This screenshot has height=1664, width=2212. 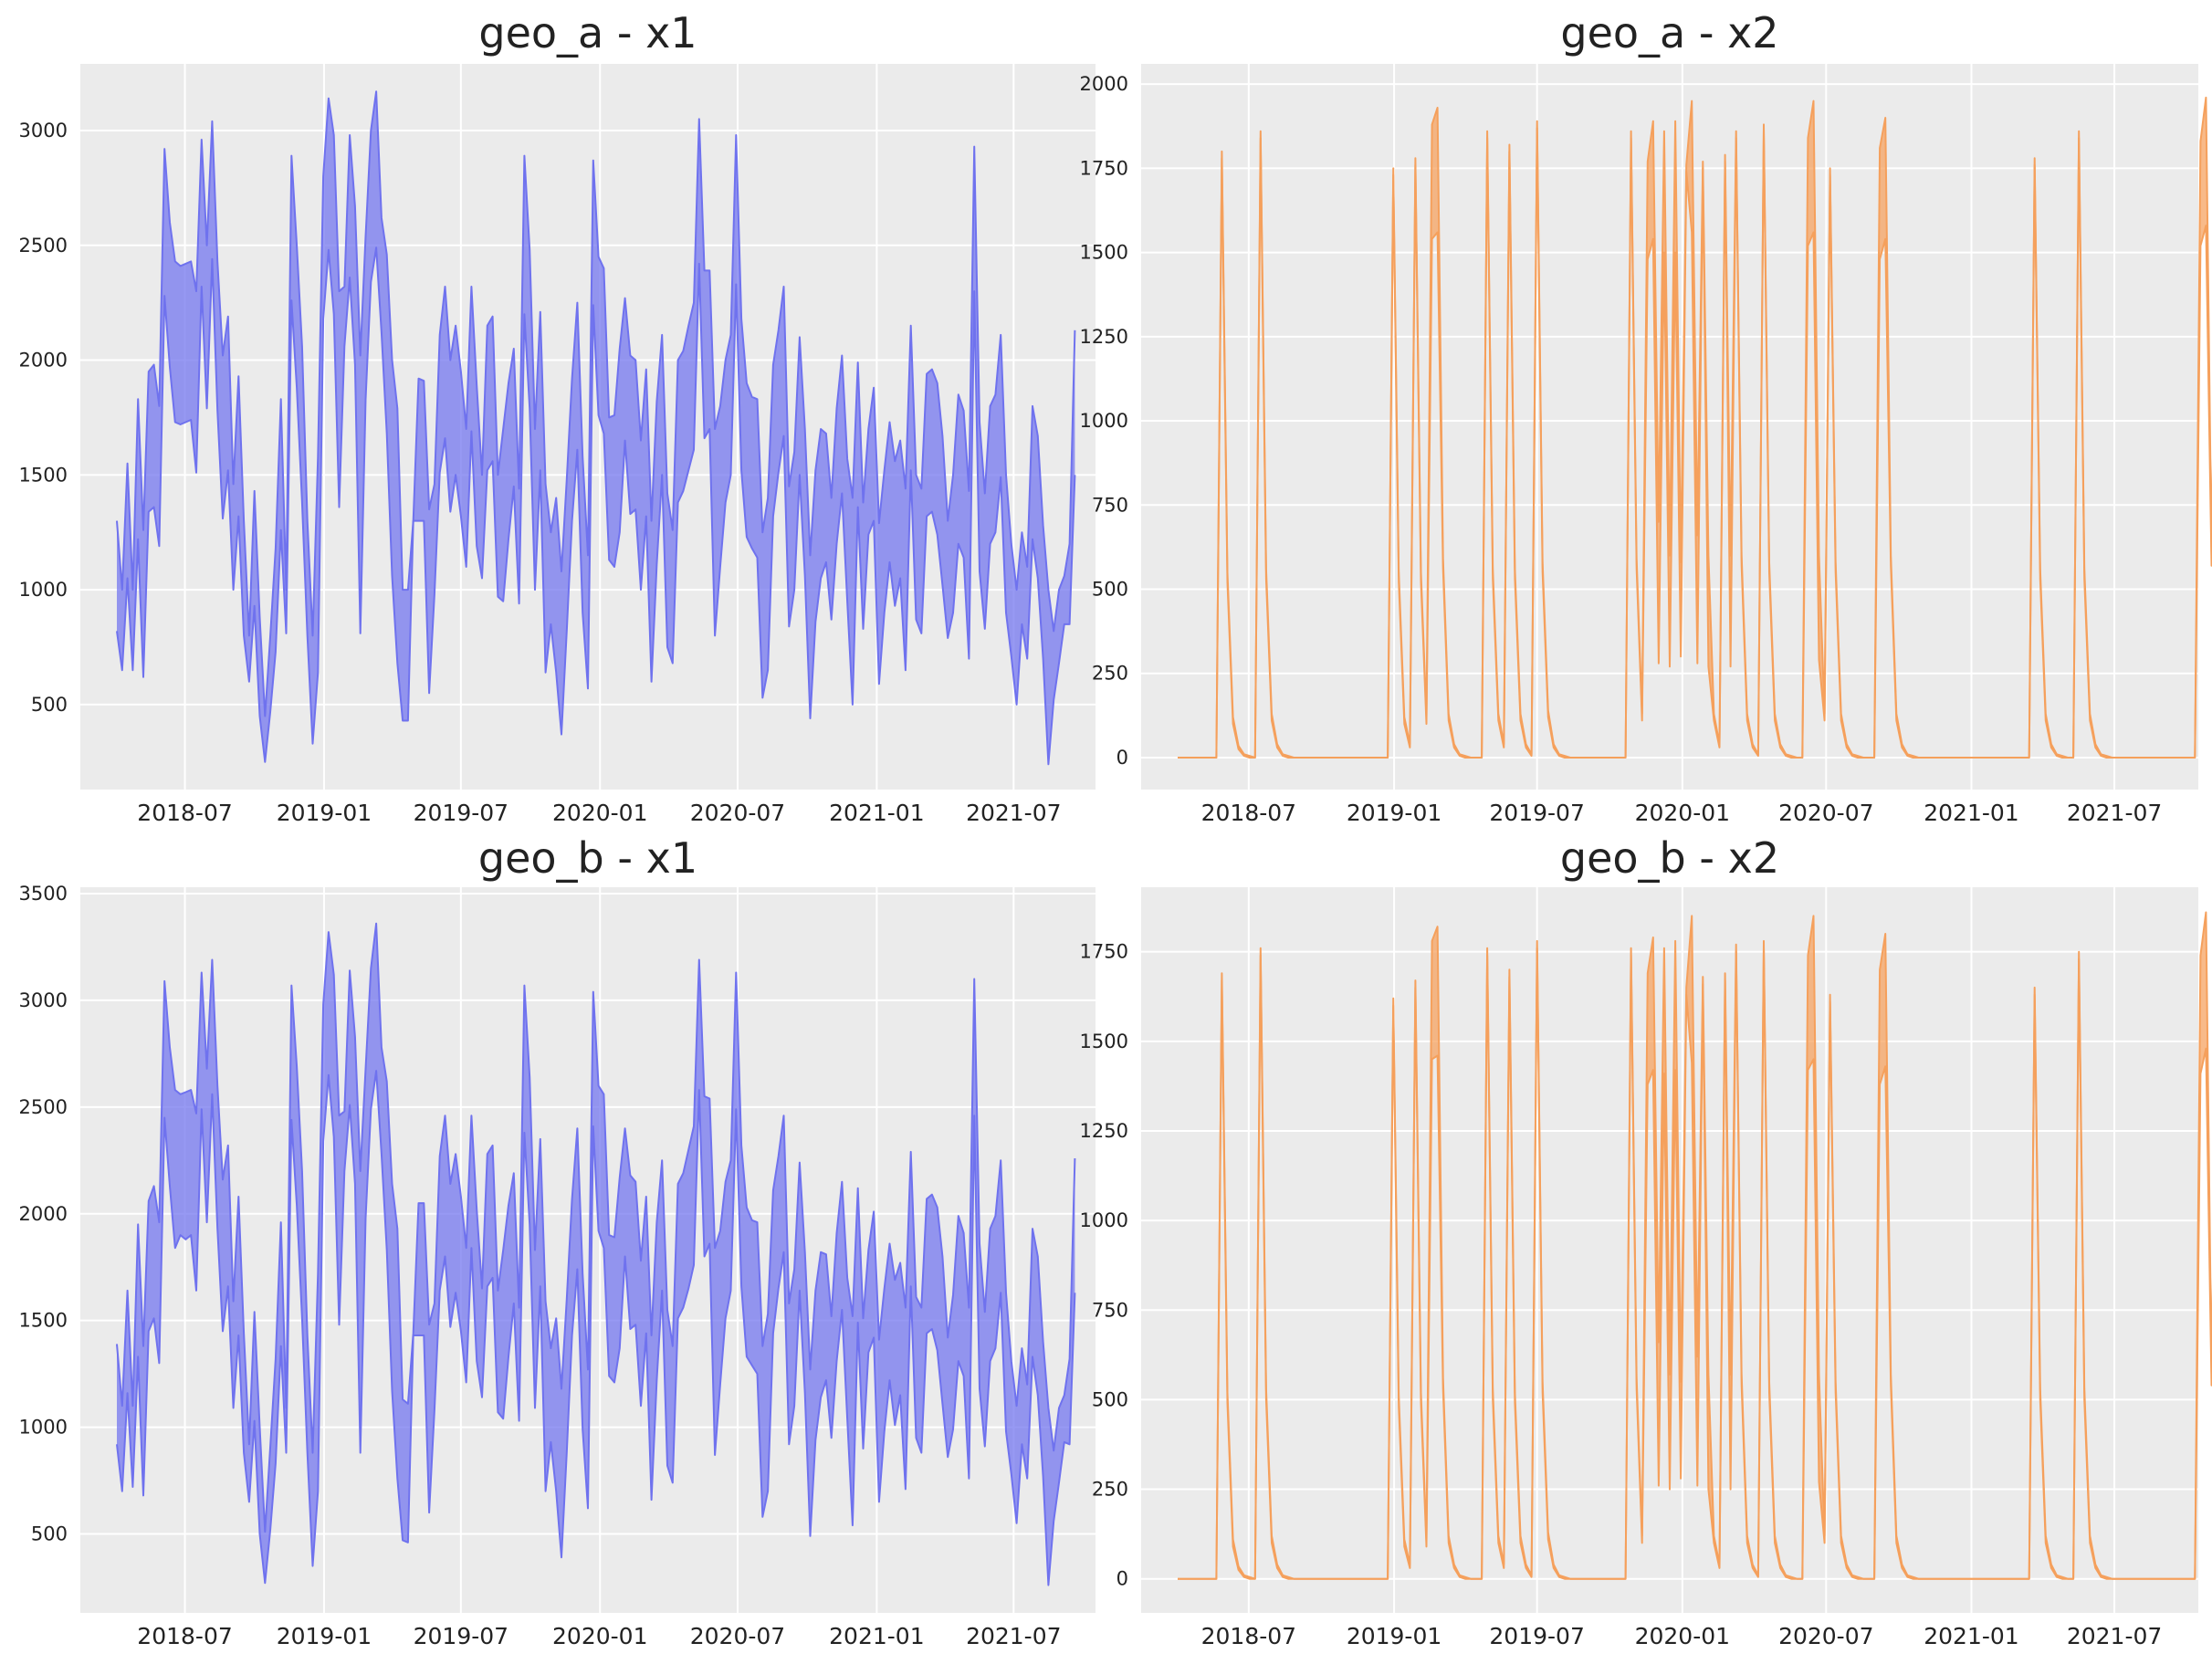 I want to click on y-axis-ticks: 500 1000 1500 2000 2500 3000 3500, so click(x=43, y=1213).